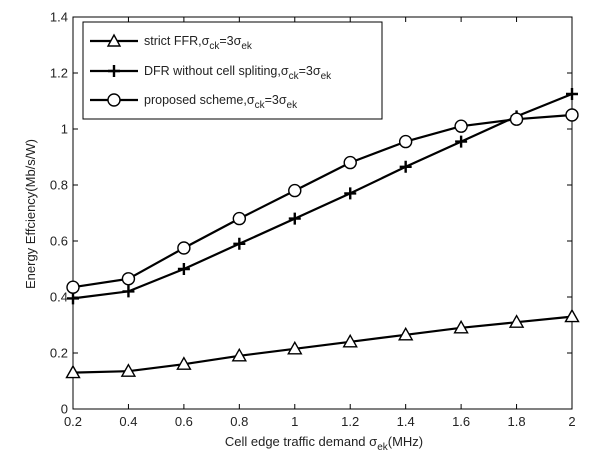 The width and height of the screenshot is (592, 465). I want to click on x-tick-label: 1.8, so click(517, 421).